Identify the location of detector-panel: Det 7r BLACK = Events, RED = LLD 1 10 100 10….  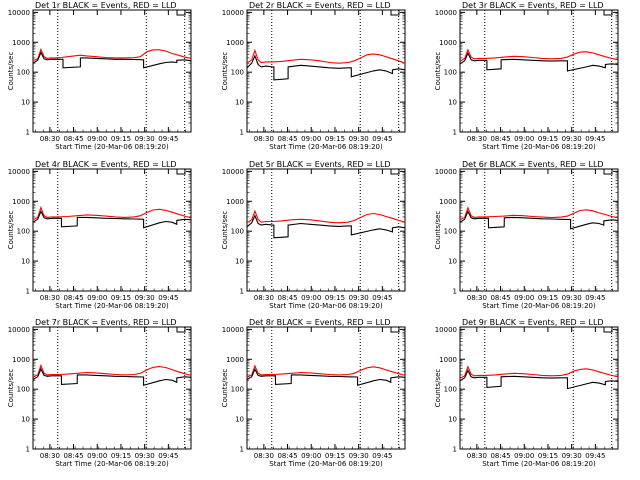
(99, 393).